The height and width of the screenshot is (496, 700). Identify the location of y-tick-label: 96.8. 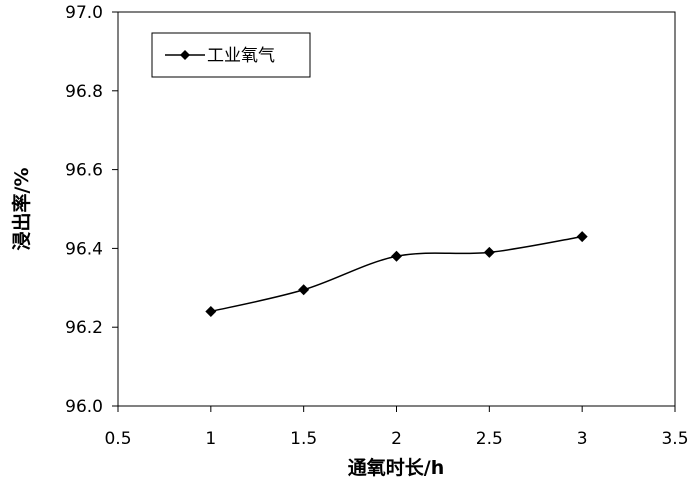
(84, 92).